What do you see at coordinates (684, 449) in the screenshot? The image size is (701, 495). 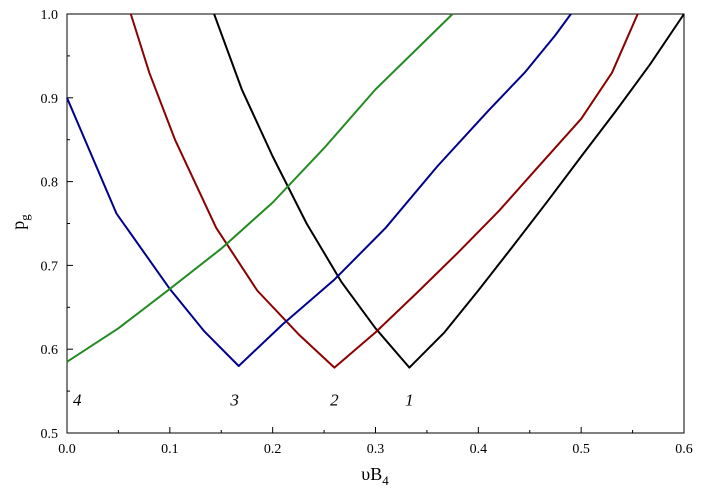 I see `x-tick-label: 0.6` at bounding box center [684, 449].